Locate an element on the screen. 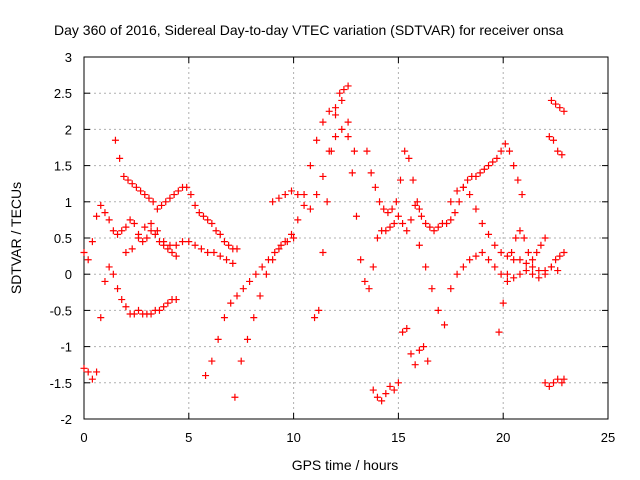 Image resolution: width=640 pixels, height=480 pixels. series-track-q is located at coordinates (557, 259).